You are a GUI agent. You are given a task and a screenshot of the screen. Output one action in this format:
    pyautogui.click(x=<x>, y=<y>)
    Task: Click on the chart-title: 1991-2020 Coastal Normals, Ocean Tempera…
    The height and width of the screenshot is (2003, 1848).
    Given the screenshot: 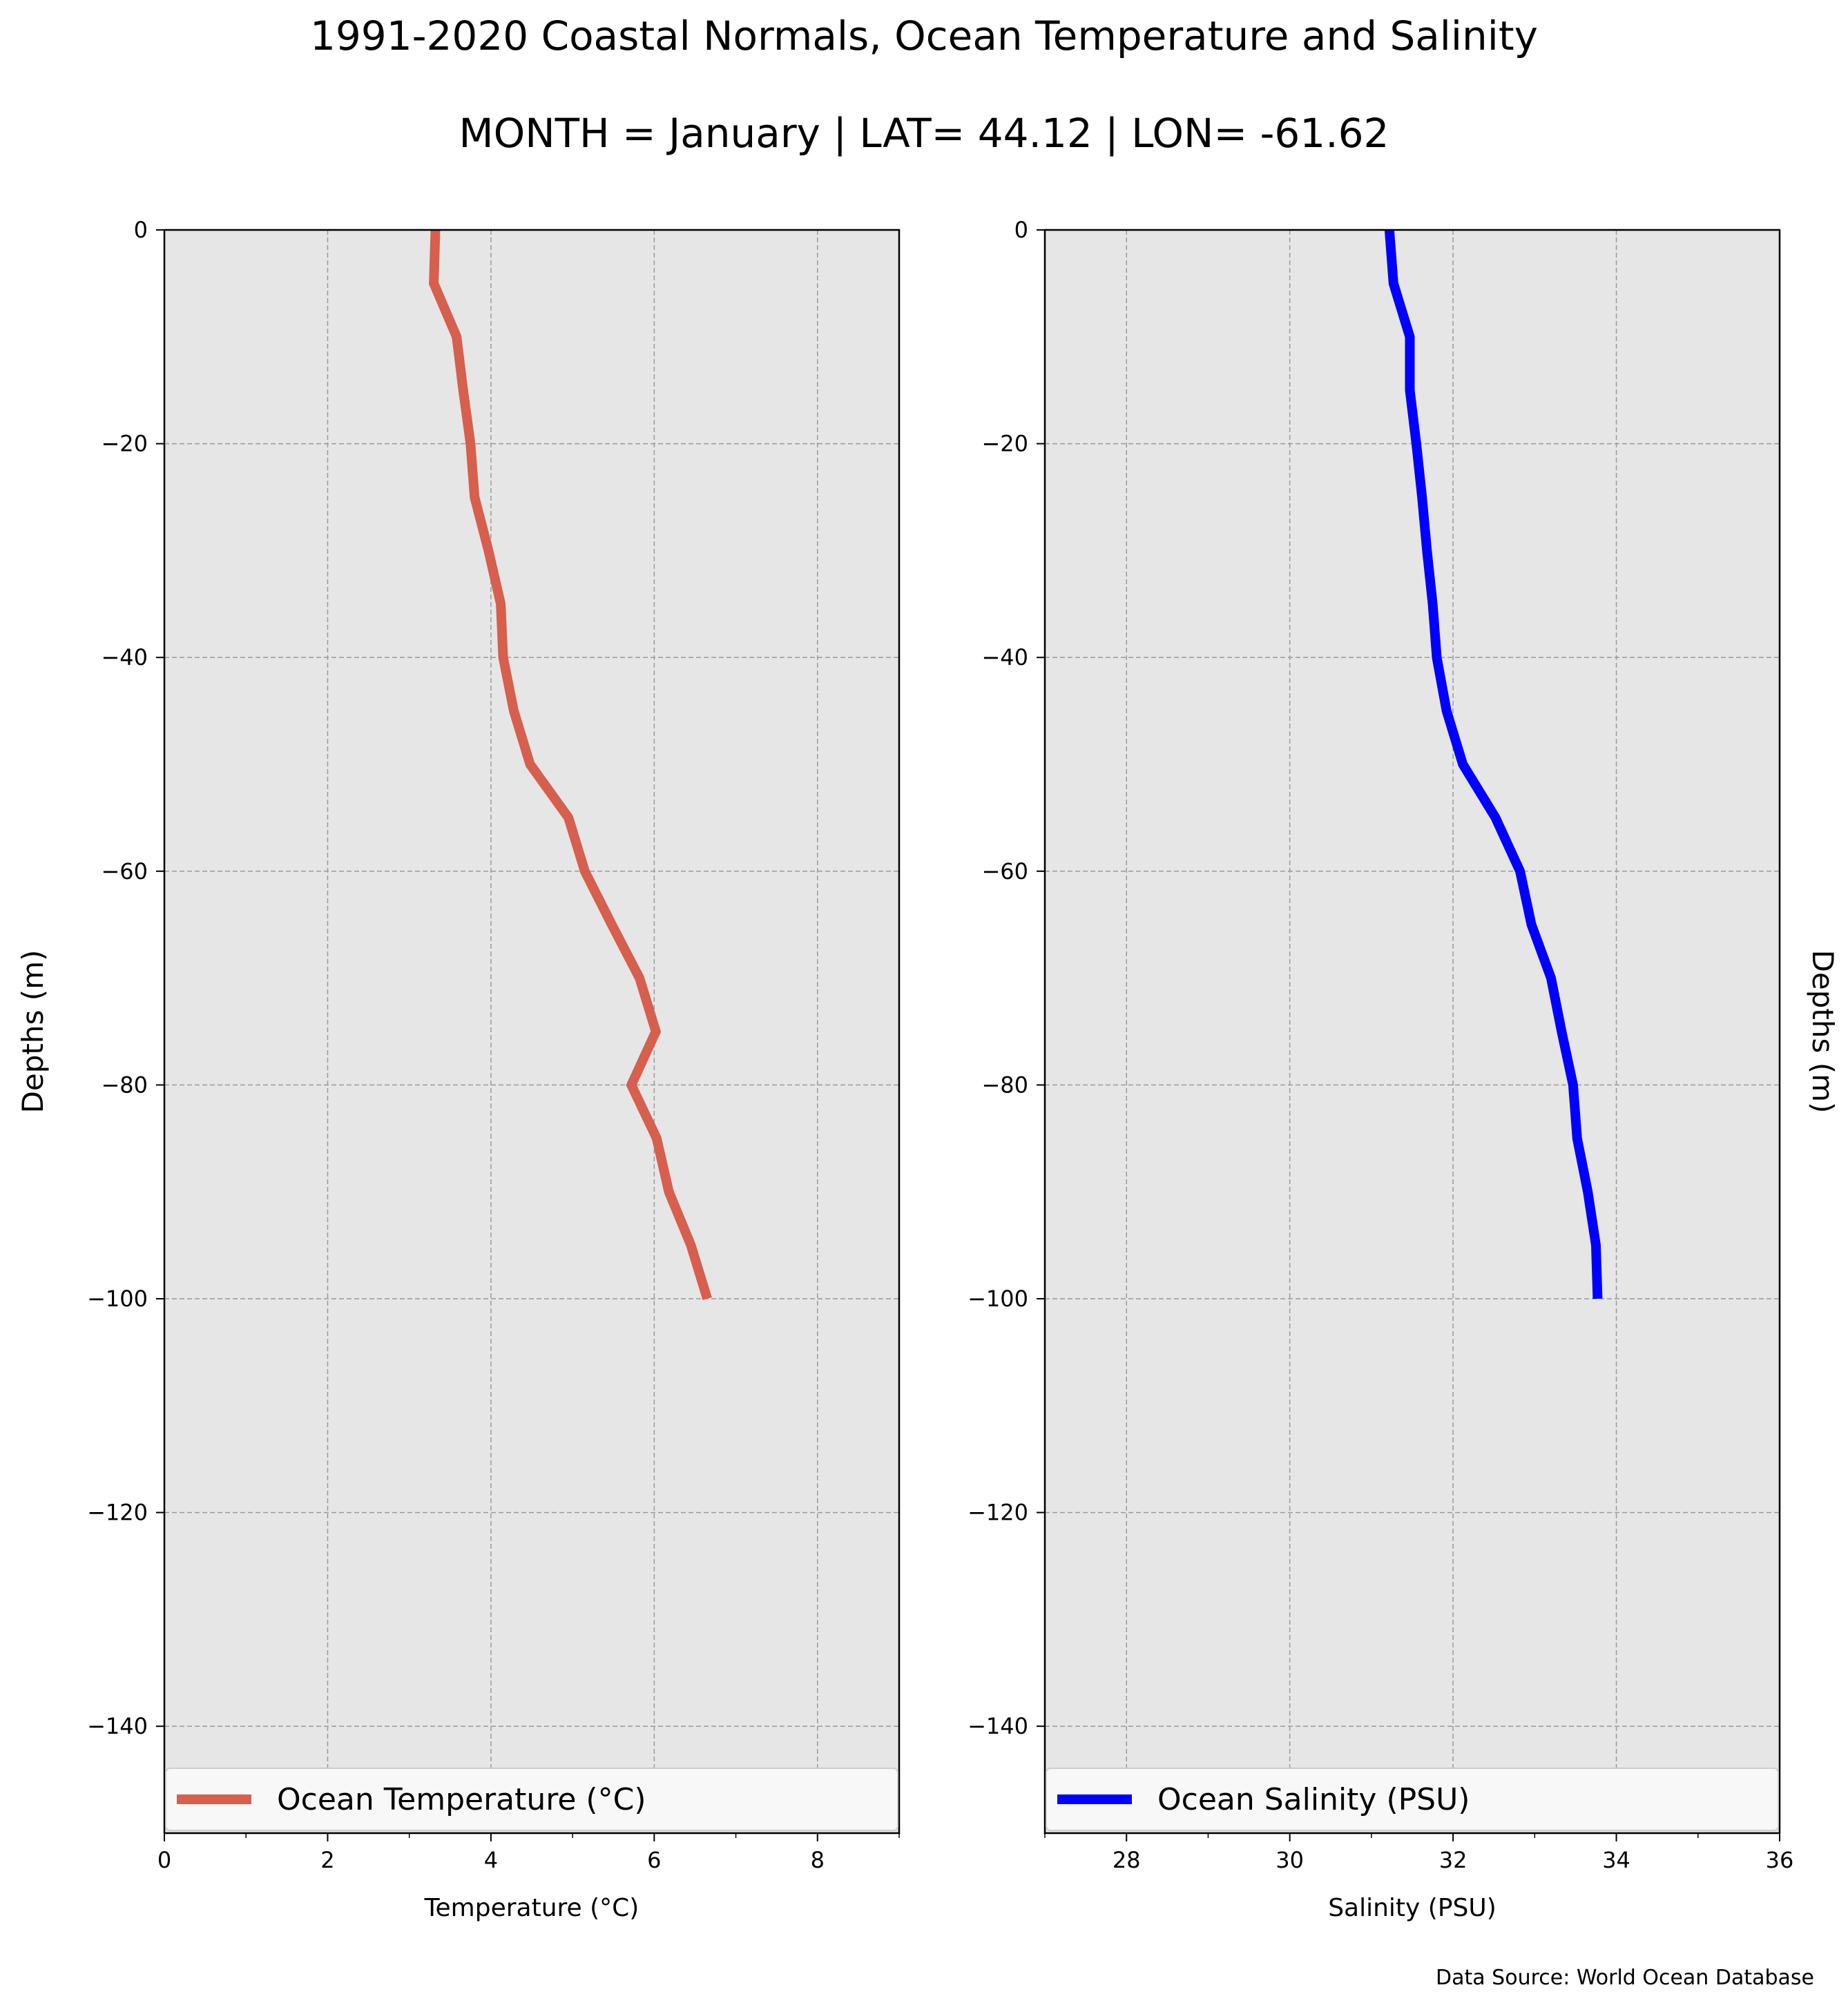 What is the action you would take?
    pyautogui.click(x=924, y=35)
    